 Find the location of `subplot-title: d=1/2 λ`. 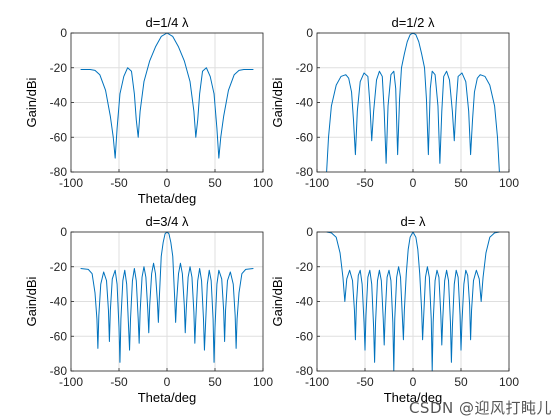

subplot-title: d=1/2 λ is located at coordinates (413, 22).